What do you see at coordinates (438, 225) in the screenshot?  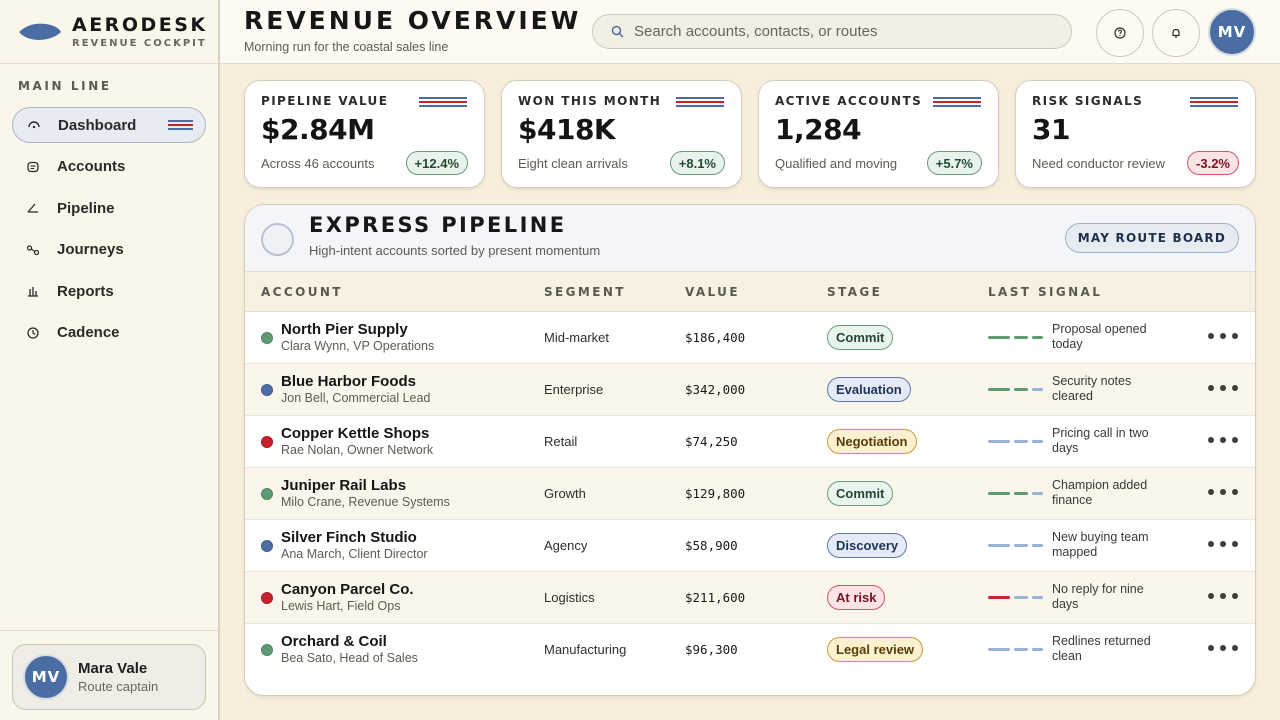 I see `panel-title: EXPRESS PIPELINE` at bounding box center [438, 225].